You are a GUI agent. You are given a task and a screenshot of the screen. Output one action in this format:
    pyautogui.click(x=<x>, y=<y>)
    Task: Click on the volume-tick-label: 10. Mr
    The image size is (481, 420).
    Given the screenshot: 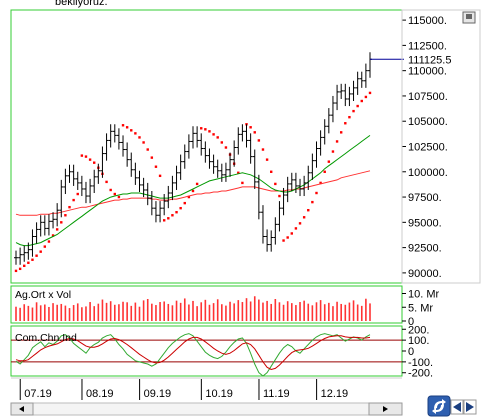 What is the action you would take?
    pyautogui.click(x=424, y=295)
    